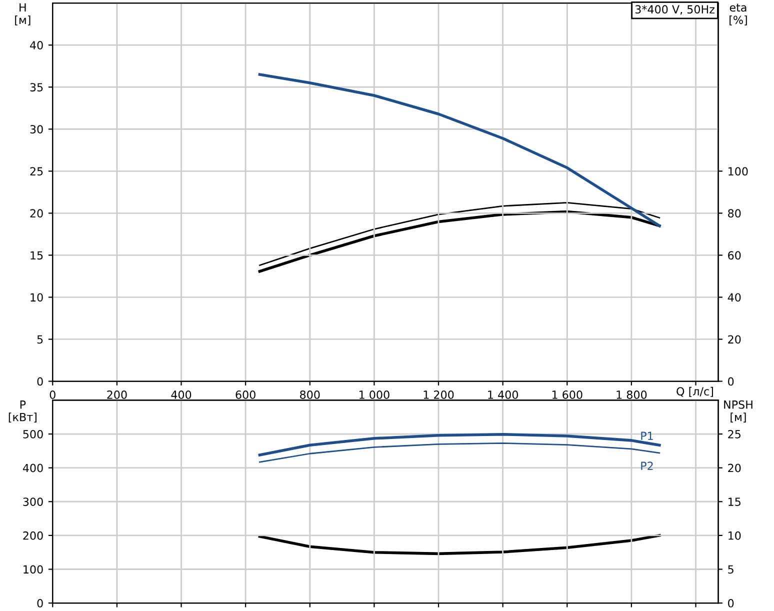 This screenshot has height=611, width=774. Describe the element at coordinates (53, 394) in the screenshot. I see `x-tick-label: 0` at that location.